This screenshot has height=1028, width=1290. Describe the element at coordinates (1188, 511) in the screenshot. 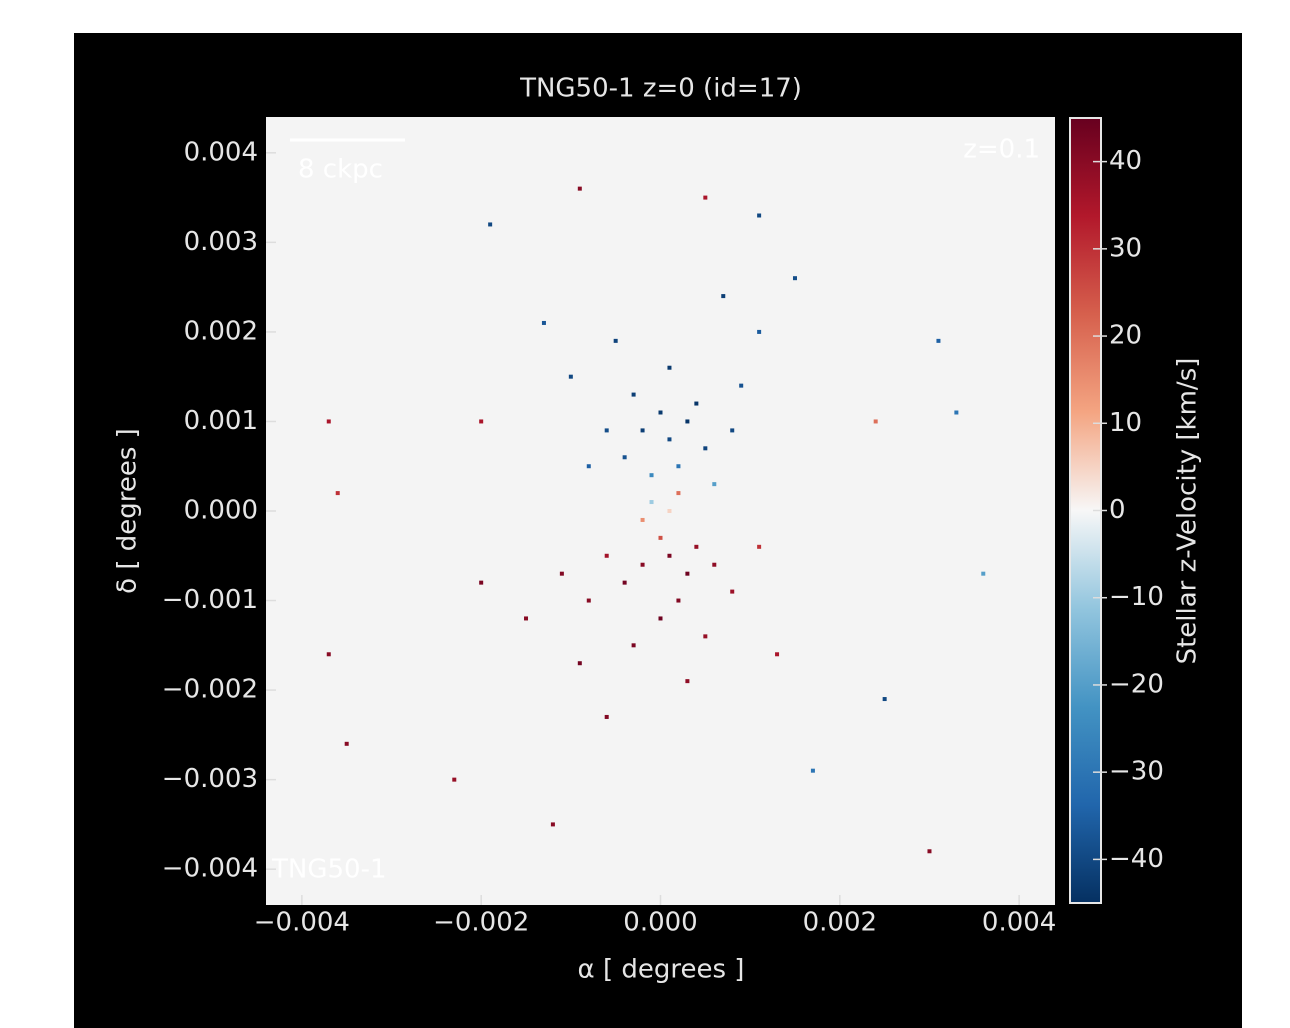

I see `colorbar-label: Stellar z-Velocity [km/s]` at that location.